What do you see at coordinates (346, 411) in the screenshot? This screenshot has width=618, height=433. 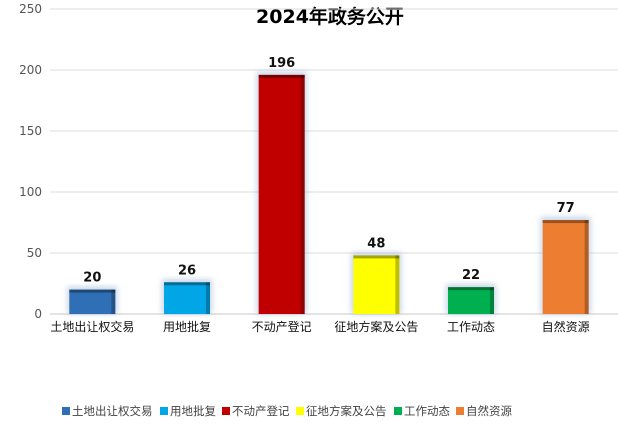 I see `legend-item: 征地方案及公告` at bounding box center [346, 411].